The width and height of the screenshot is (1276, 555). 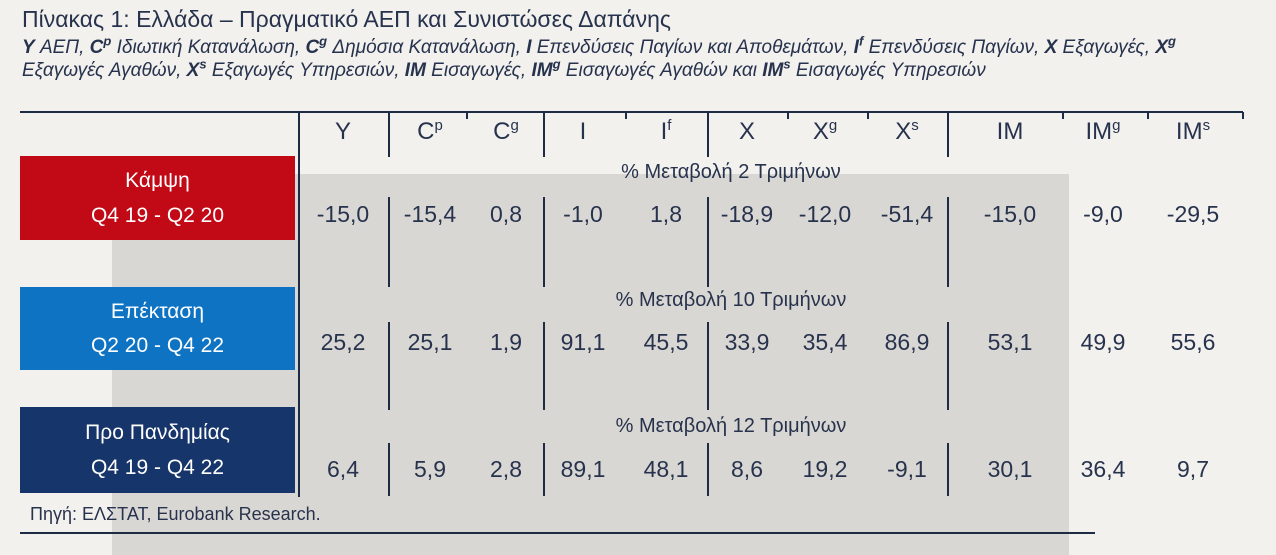 What do you see at coordinates (546, 68) in the screenshot?
I see `legend-symbol: IMg` at bounding box center [546, 68].